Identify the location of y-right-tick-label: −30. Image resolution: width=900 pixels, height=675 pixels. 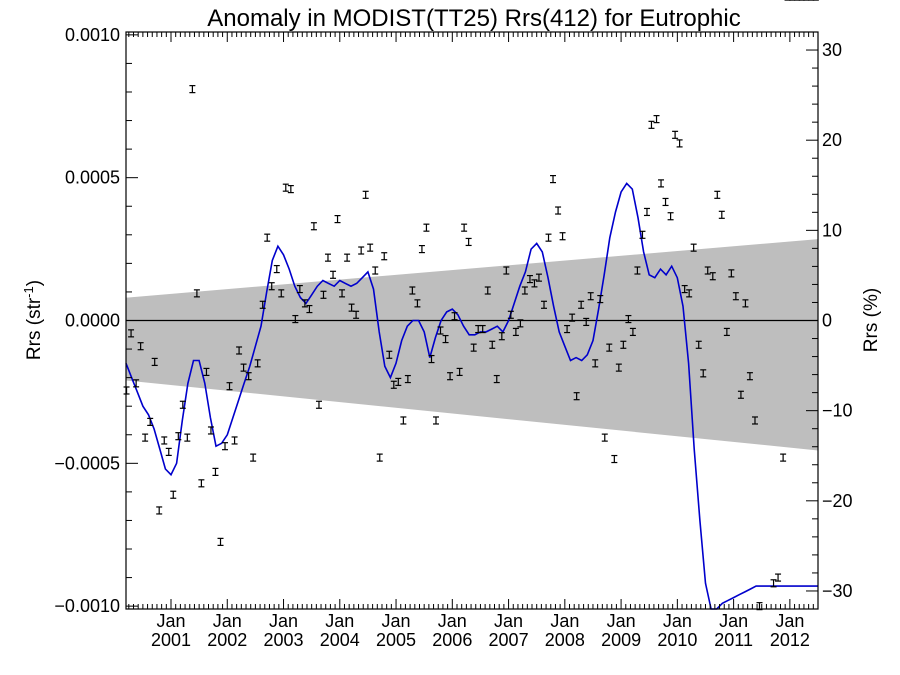
(837, 591).